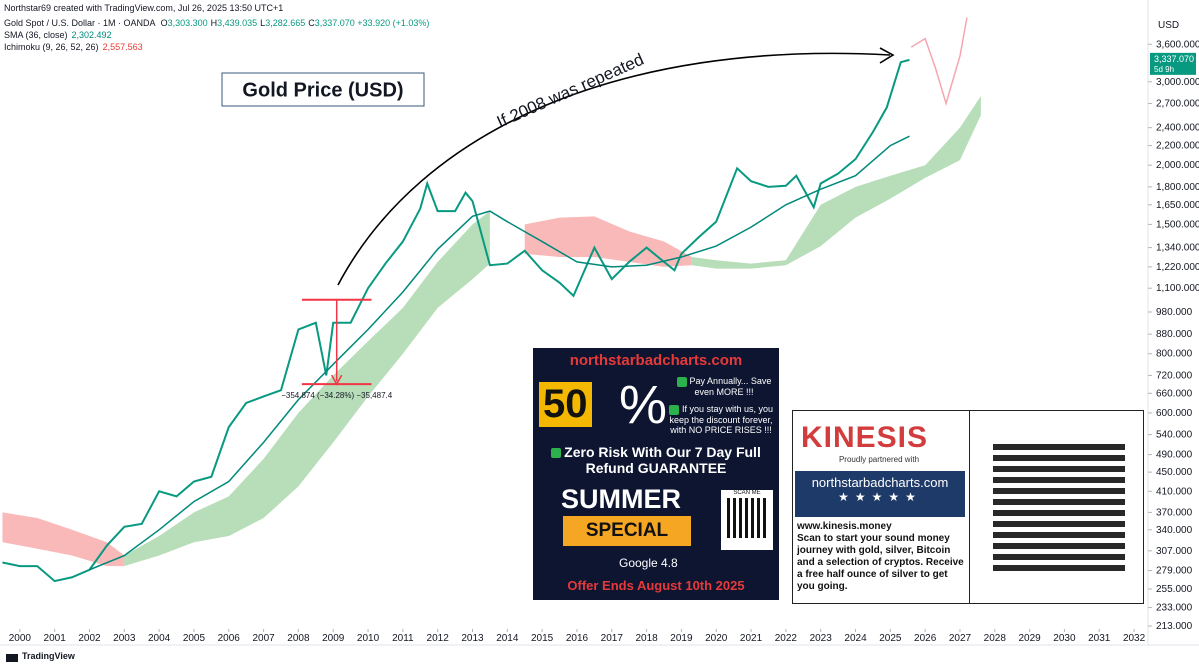  Describe the element at coordinates (730, 386) in the screenshot. I see `ad-bullet-text: Pay Annually... Save even MORE !!!` at that location.